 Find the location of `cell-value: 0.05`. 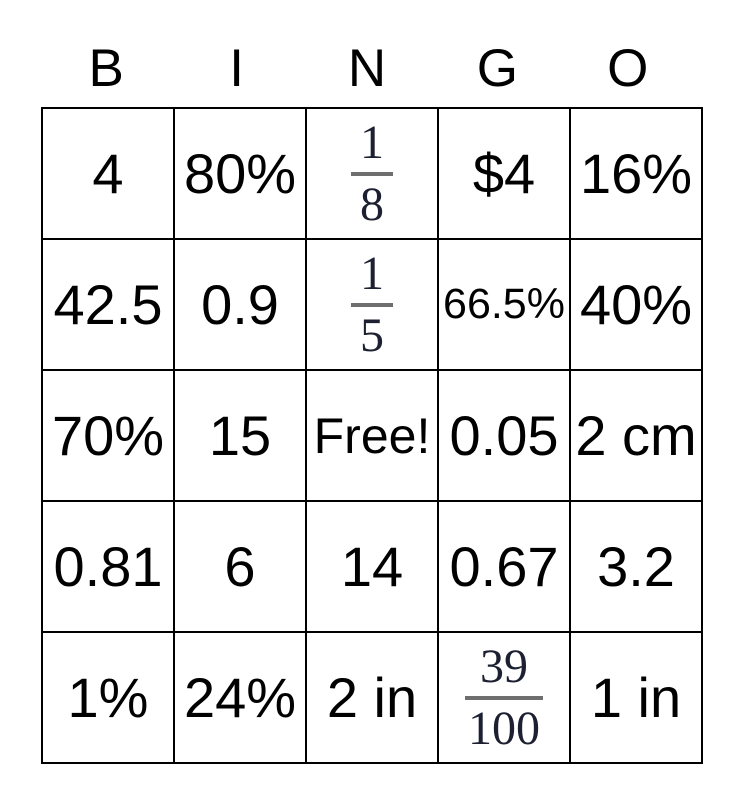

cell-value: 0.05 is located at coordinates (504, 435).